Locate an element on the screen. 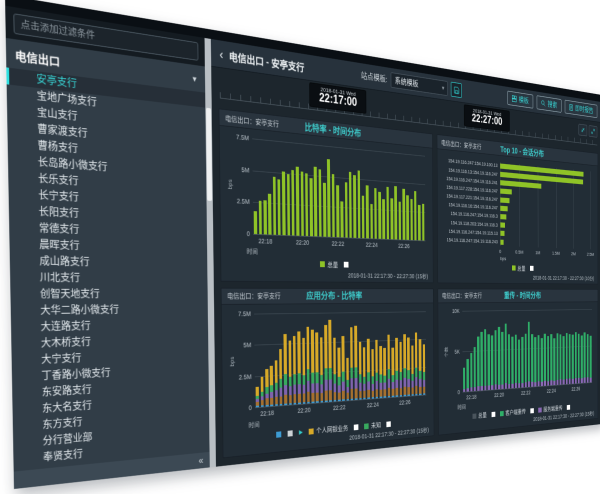  legend-item: ▶ is located at coordinates (301, 432).